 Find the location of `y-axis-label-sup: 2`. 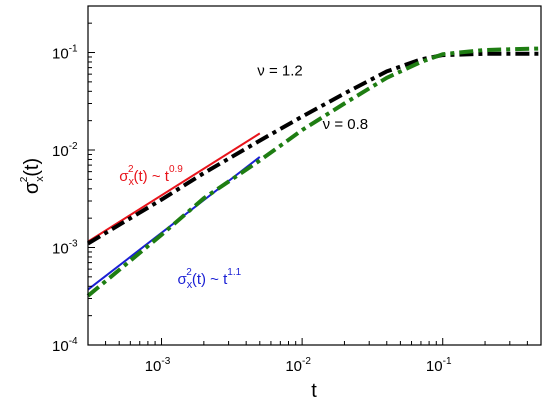

y-axis-label-sup: 2 is located at coordinates (24, 179).